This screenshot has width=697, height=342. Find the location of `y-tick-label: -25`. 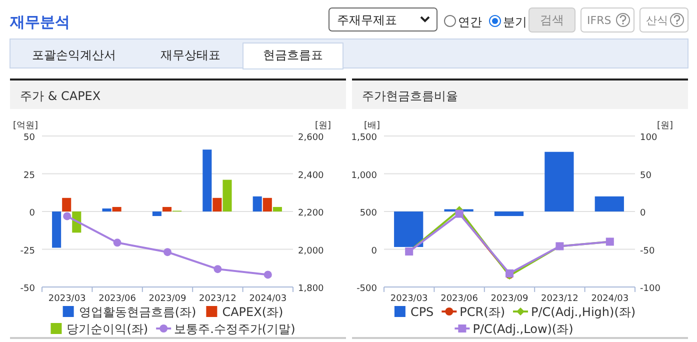

y-tick-label: -25 is located at coordinates (27, 251).